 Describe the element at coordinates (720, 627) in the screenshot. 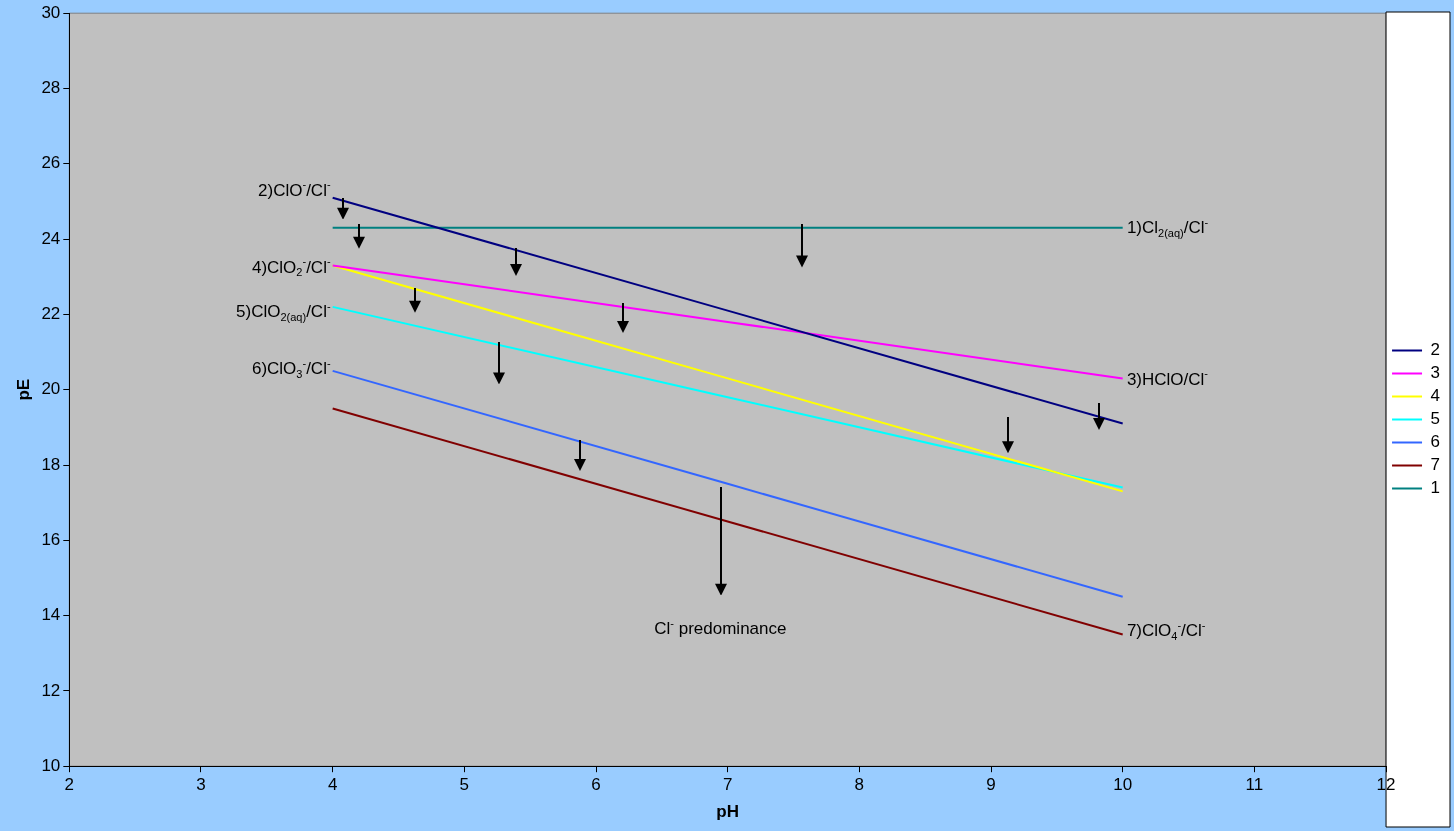

I see `annotation: Cl- predominance` at that location.